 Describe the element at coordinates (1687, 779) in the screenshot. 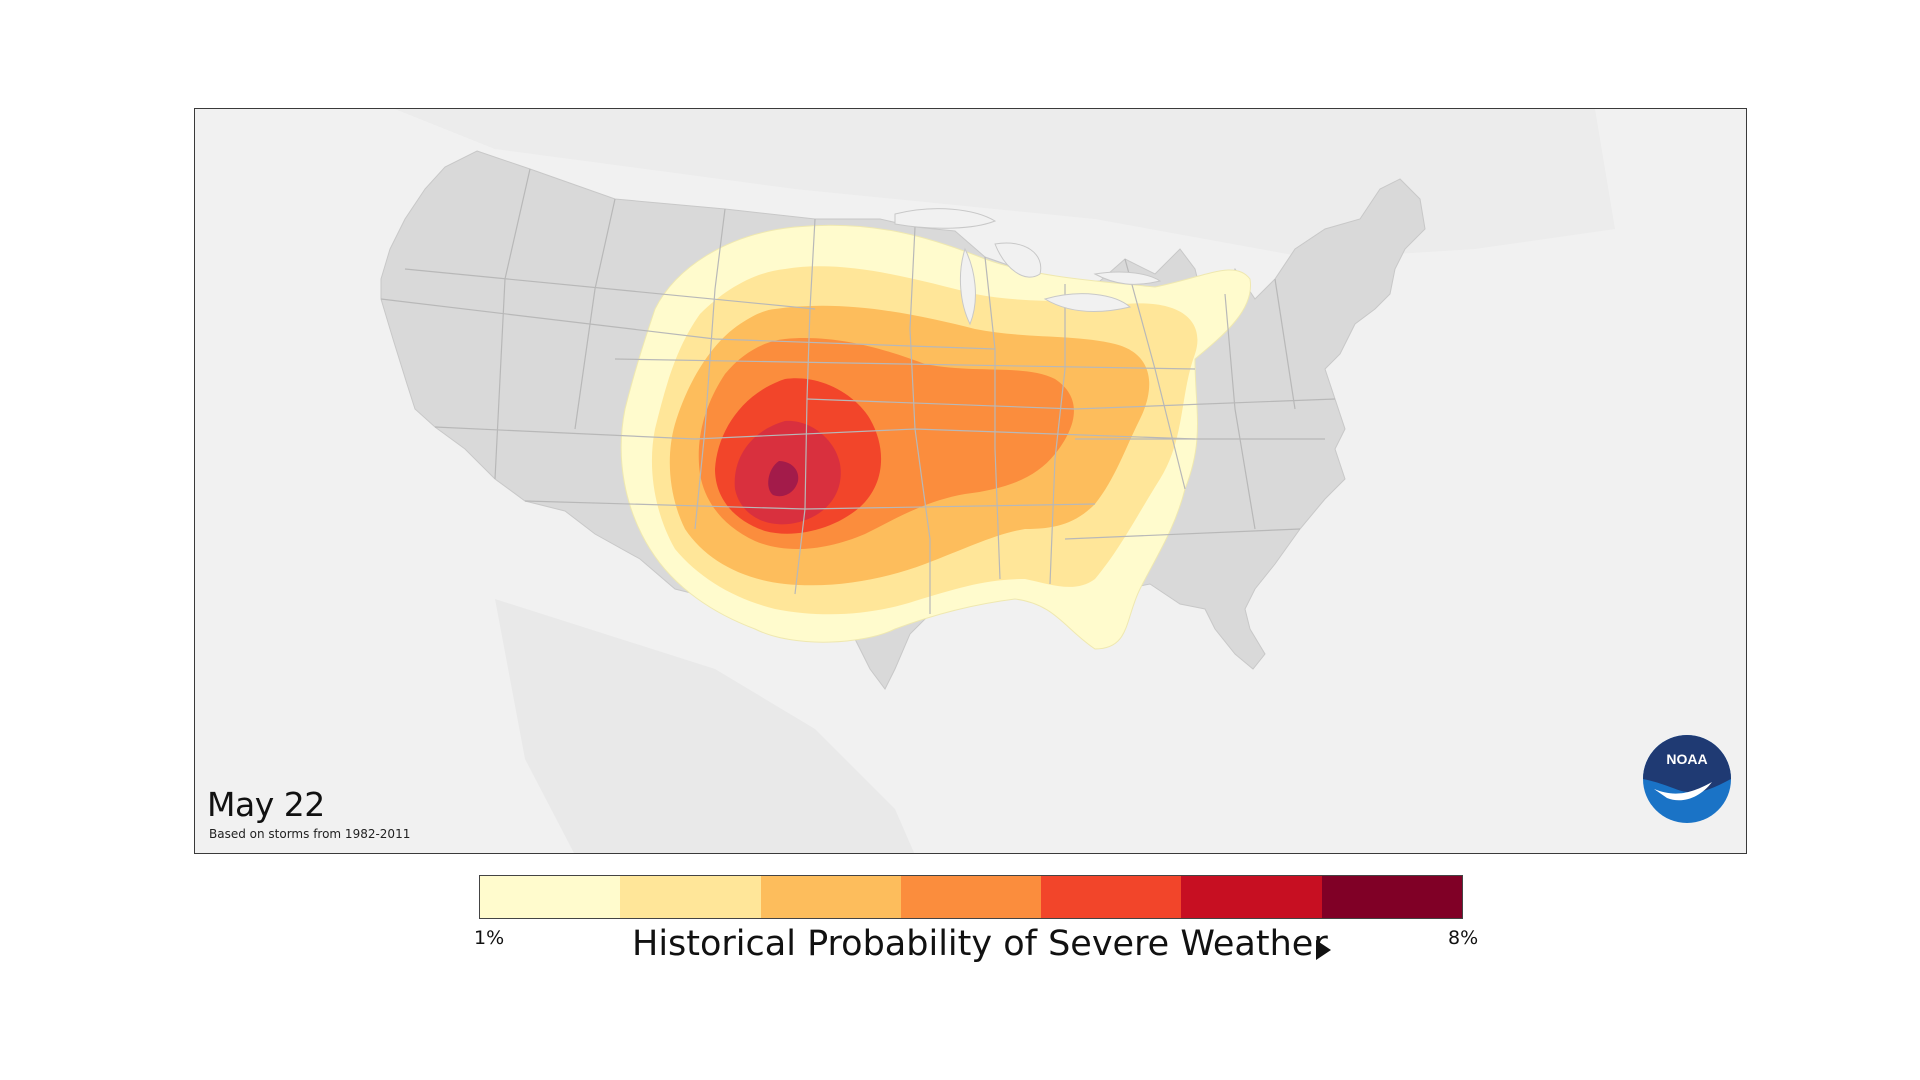

I see `noaa-logo: NOAA` at that location.